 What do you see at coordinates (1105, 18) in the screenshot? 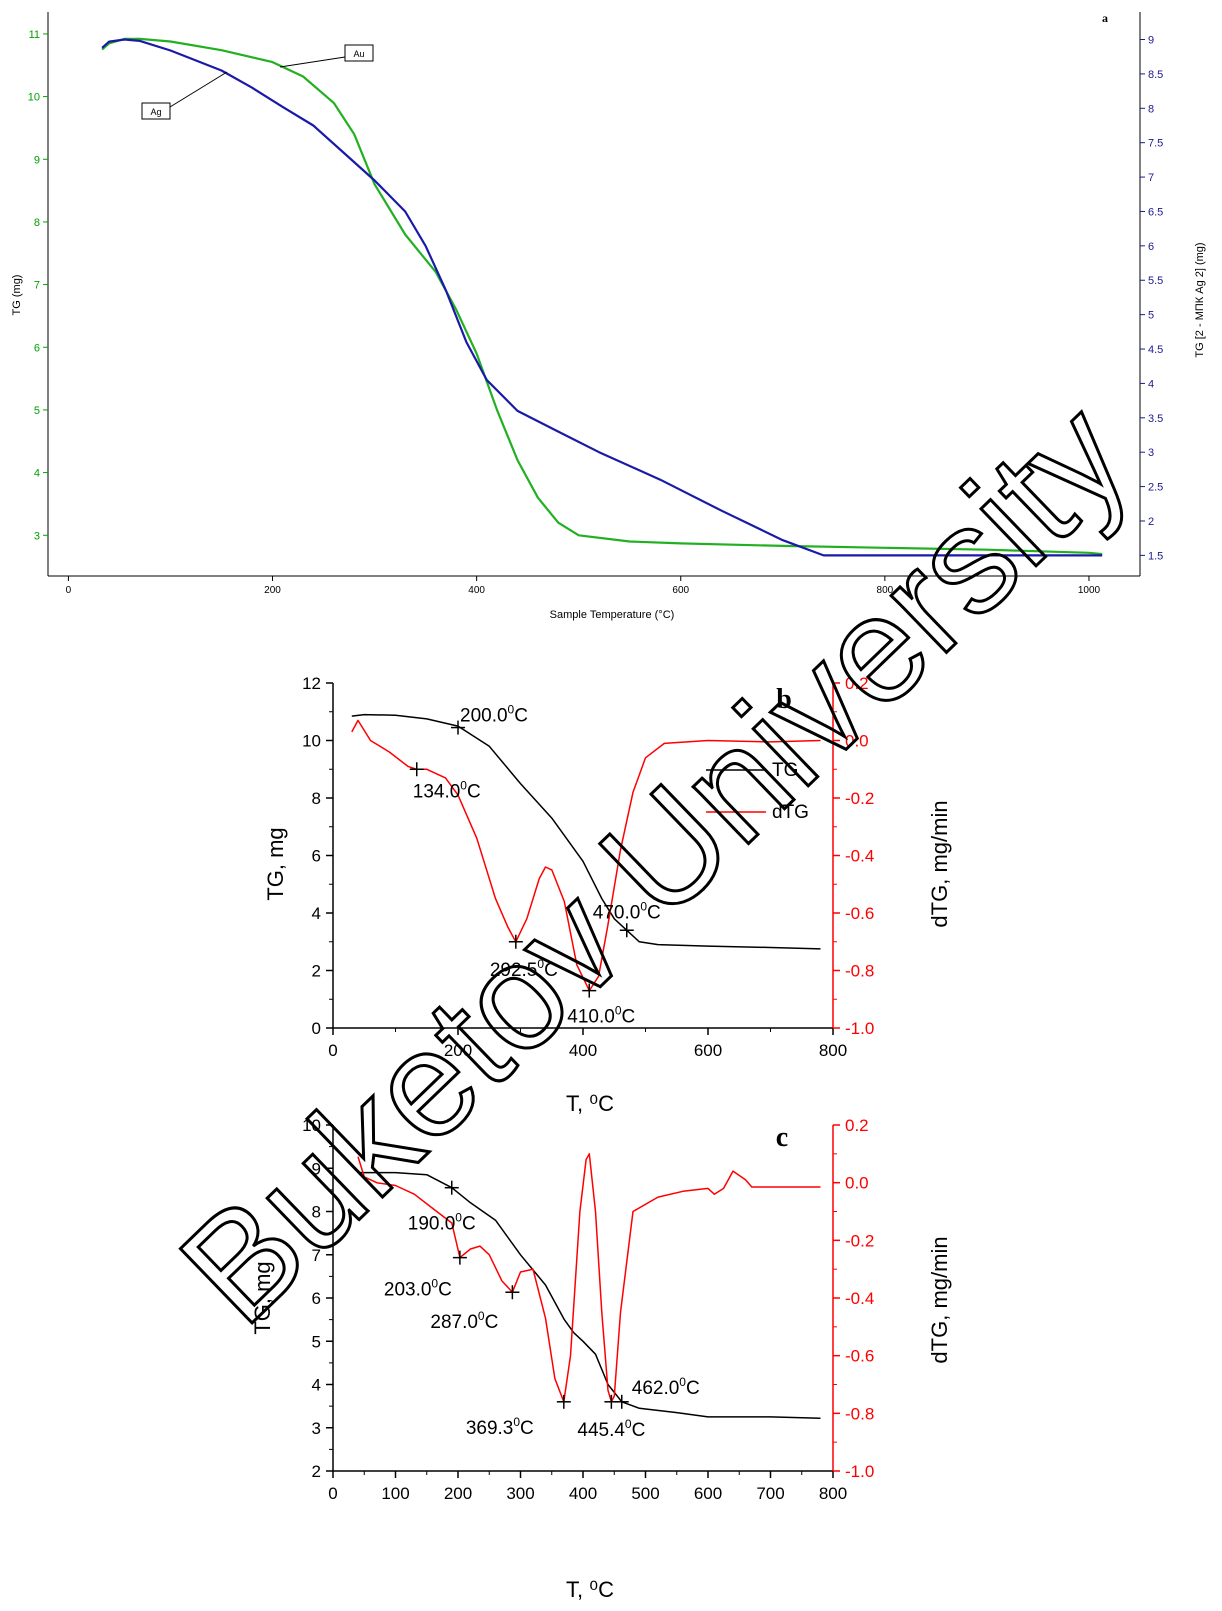
I see `panel-a-label: a` at bounding box center [1105, 18].